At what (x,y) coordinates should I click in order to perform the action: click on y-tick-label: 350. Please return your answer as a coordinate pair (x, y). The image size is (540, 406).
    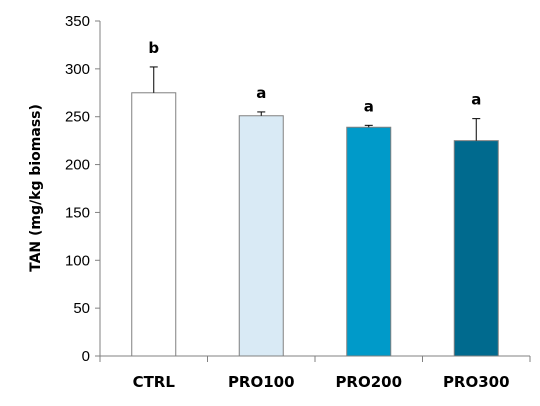
    Looking at the image, I should click on (77, 21).